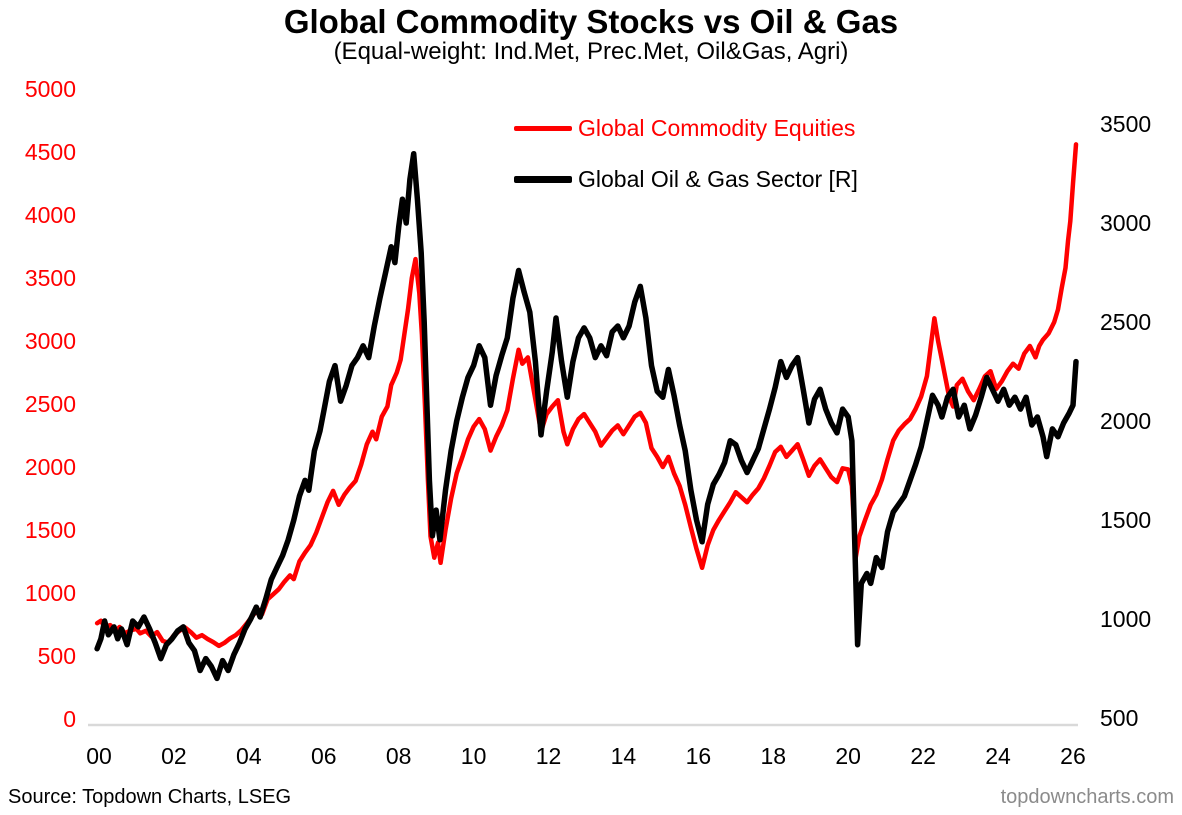 This screenshot has width=1182, height=815. Describe the element at coordinates (543, 179) in the screenshot. I see `legend-swatch-global-oil-gas-sector-r` at that location.